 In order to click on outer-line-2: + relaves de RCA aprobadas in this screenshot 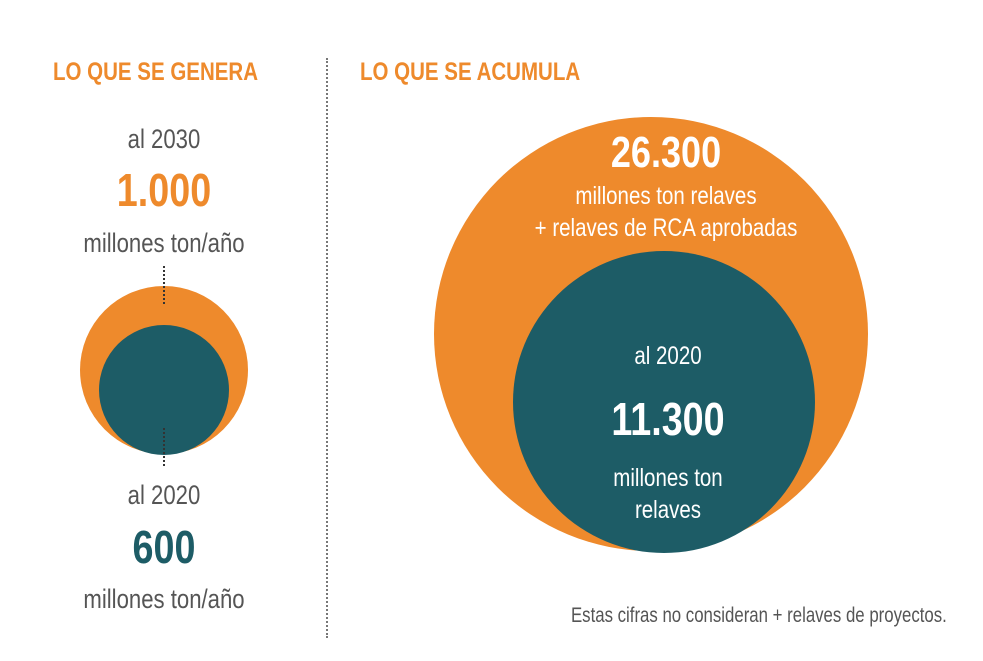, I will do `click(666, 228)`.